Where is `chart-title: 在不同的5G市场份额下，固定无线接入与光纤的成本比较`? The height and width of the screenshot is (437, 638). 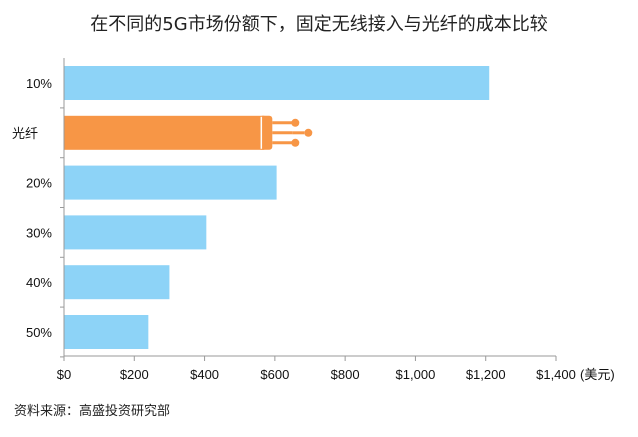
chart-title: 在不同的5G市场份额下，固定无线接入与光纤的成本比较 is located at coordinates (319, 24).